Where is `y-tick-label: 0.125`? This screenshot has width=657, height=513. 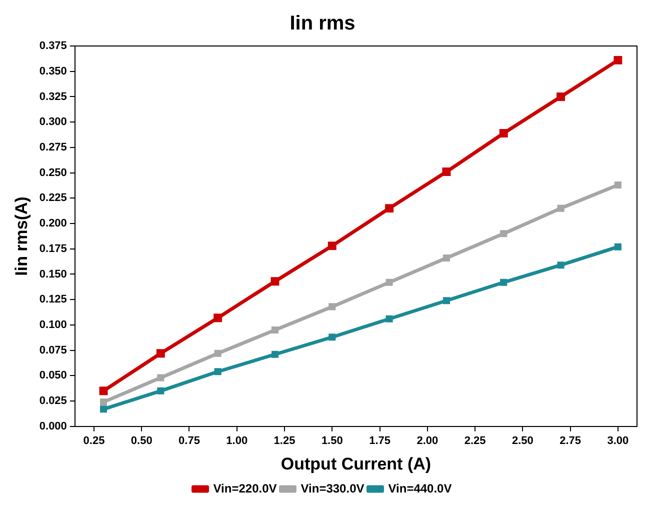 y-tick-label: 0.125 is located at coordinates (53, 300).